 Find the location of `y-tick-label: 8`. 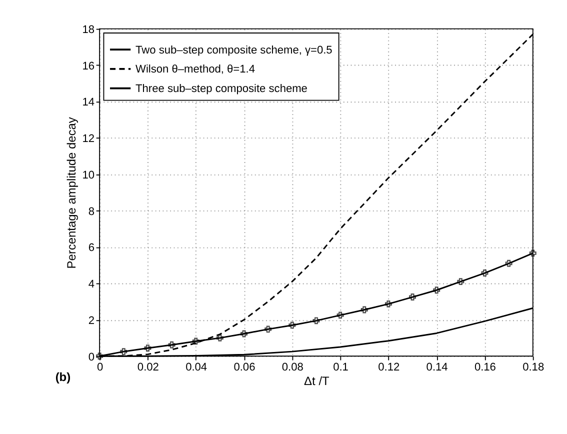

y-tick-label: 8 is located at coordinates (91, 212).